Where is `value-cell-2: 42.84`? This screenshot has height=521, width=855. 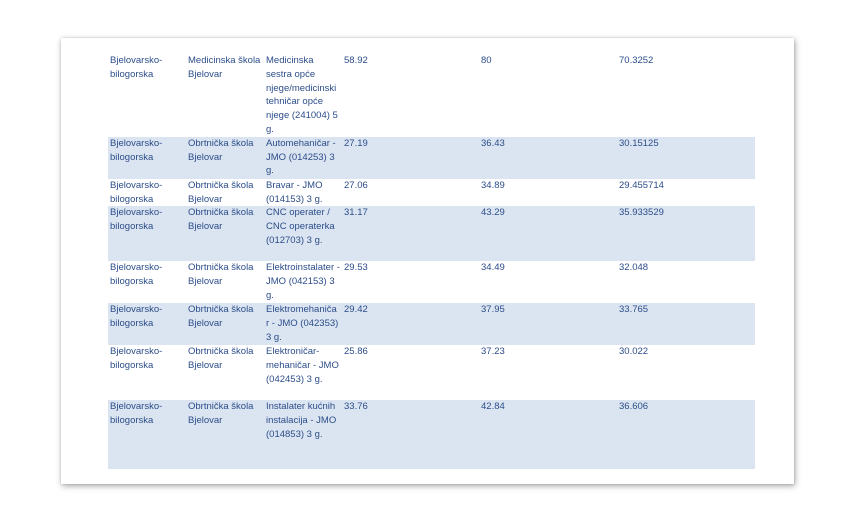 value-cell-2: 42.84 is located at coordinates (548, 435).